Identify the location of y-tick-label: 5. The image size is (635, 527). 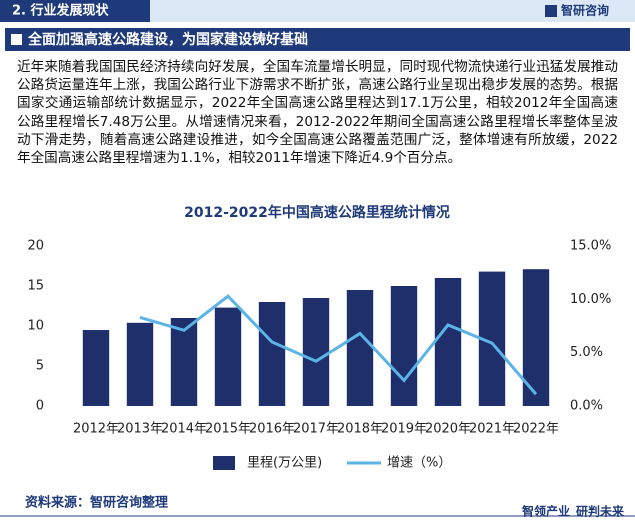
(40, 366).